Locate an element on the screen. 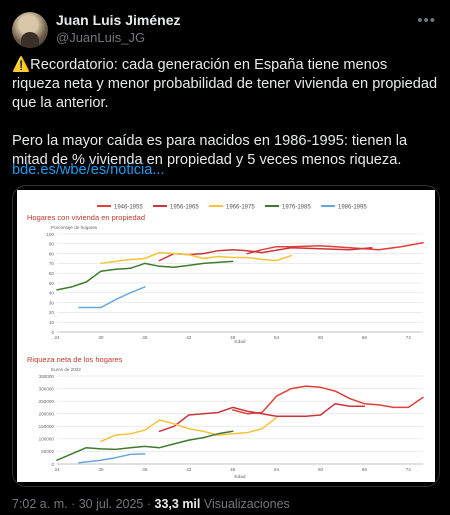 The height and width of the screenshot is (515, 450). more-options-icon: ••• is located at coordinates (426, 20).